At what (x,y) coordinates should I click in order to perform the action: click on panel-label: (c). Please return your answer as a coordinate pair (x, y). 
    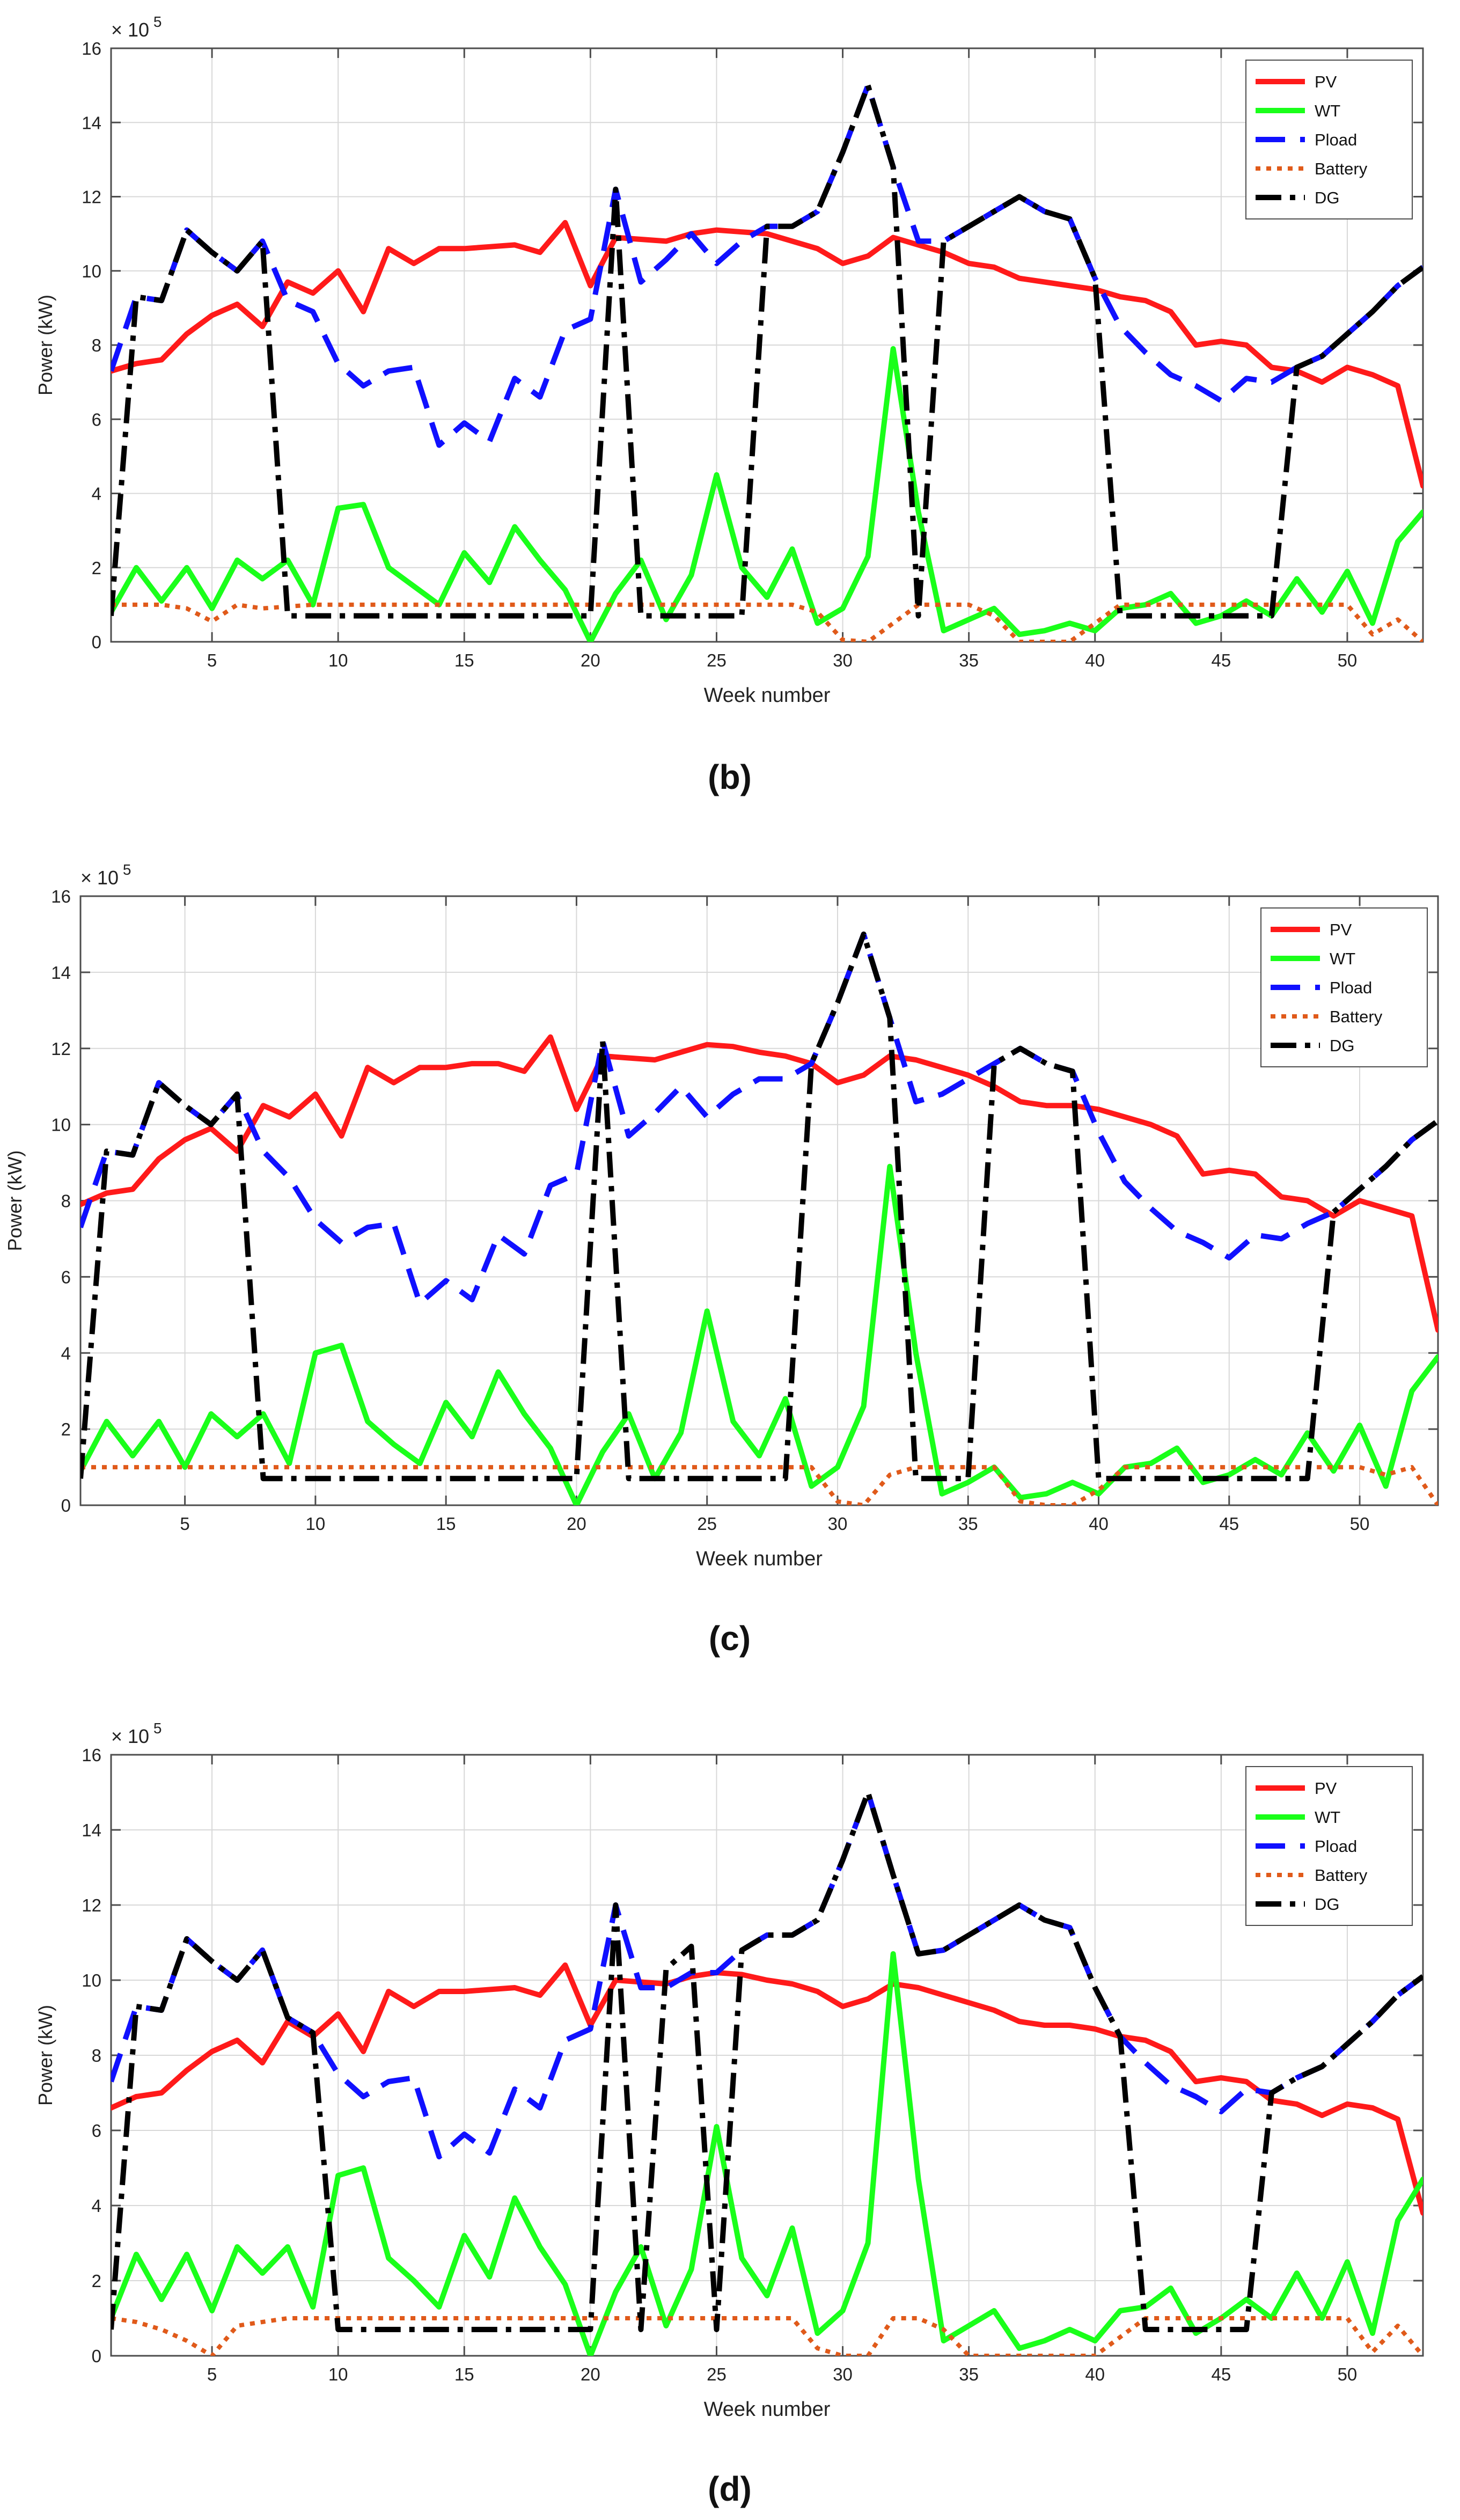
    Looking at the image, I should click on (730, 1638).